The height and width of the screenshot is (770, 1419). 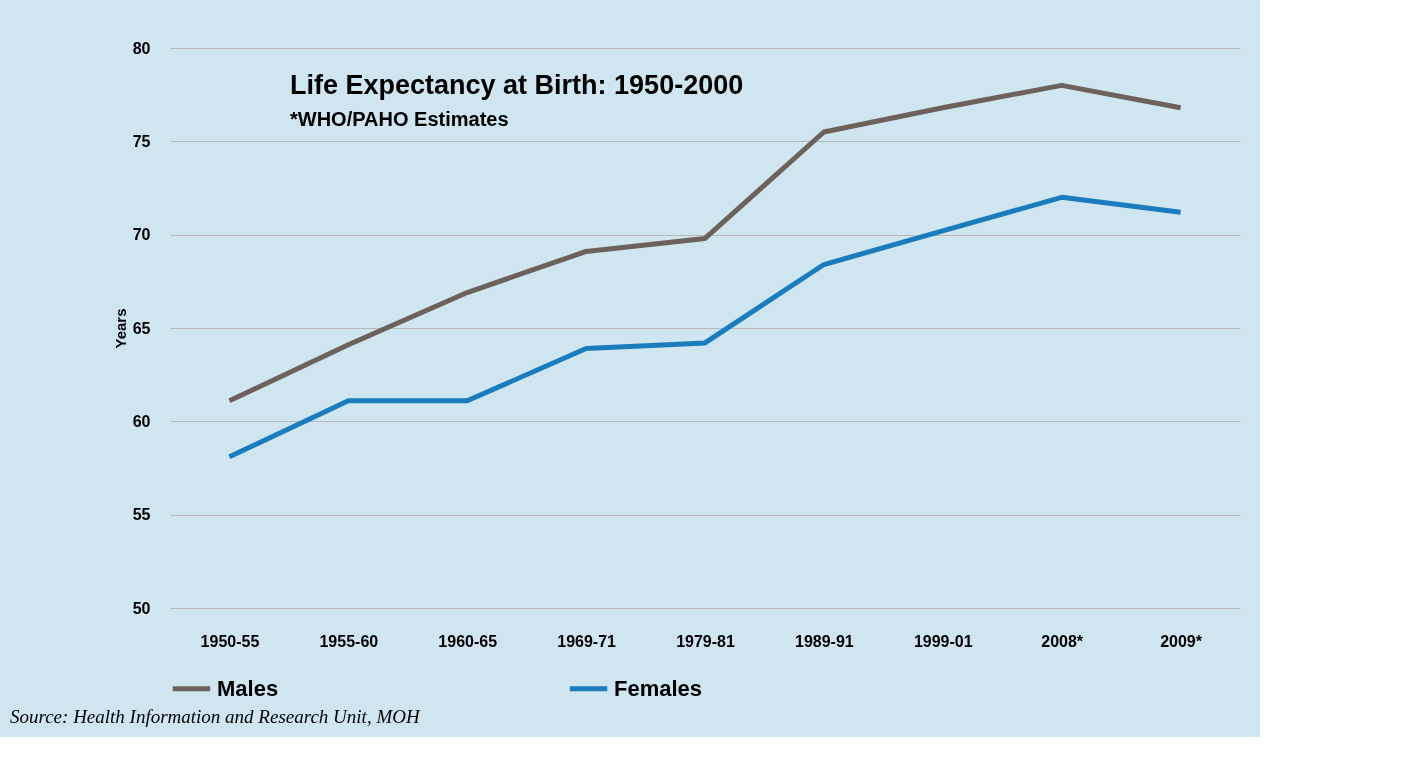 I want to click on y-tick-label: 65, so click(x=141, y=328).